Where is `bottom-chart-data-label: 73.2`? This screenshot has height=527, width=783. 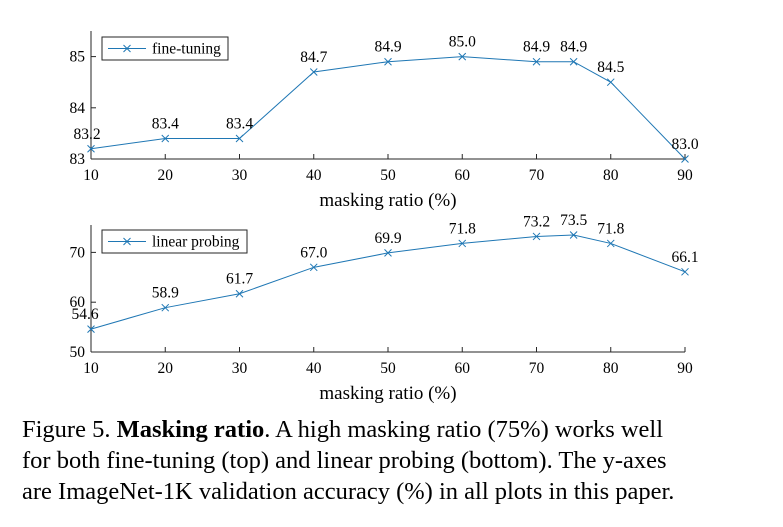 bottom-chart-data-label: 73.2 is located at coordinates (536, 221).